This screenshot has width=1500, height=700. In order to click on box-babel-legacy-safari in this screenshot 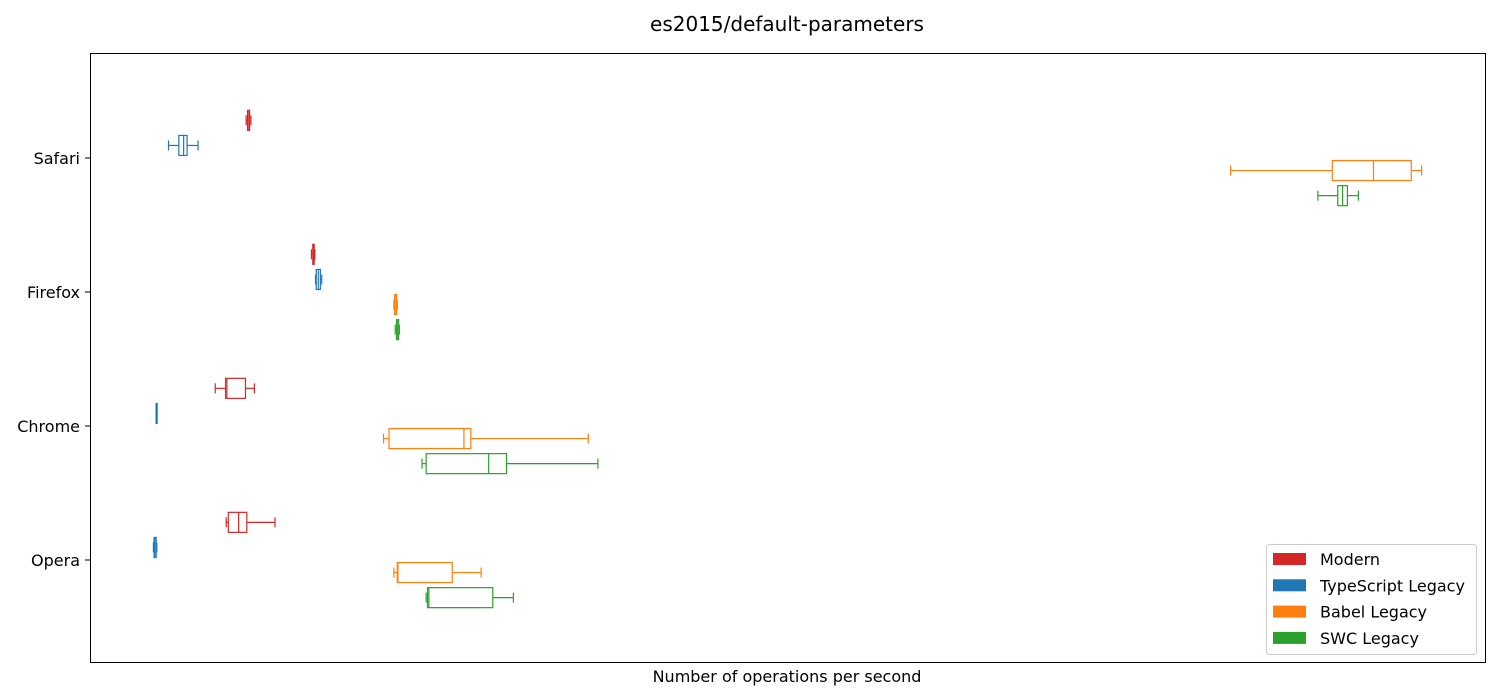, I will do `click(1326, 170)`.